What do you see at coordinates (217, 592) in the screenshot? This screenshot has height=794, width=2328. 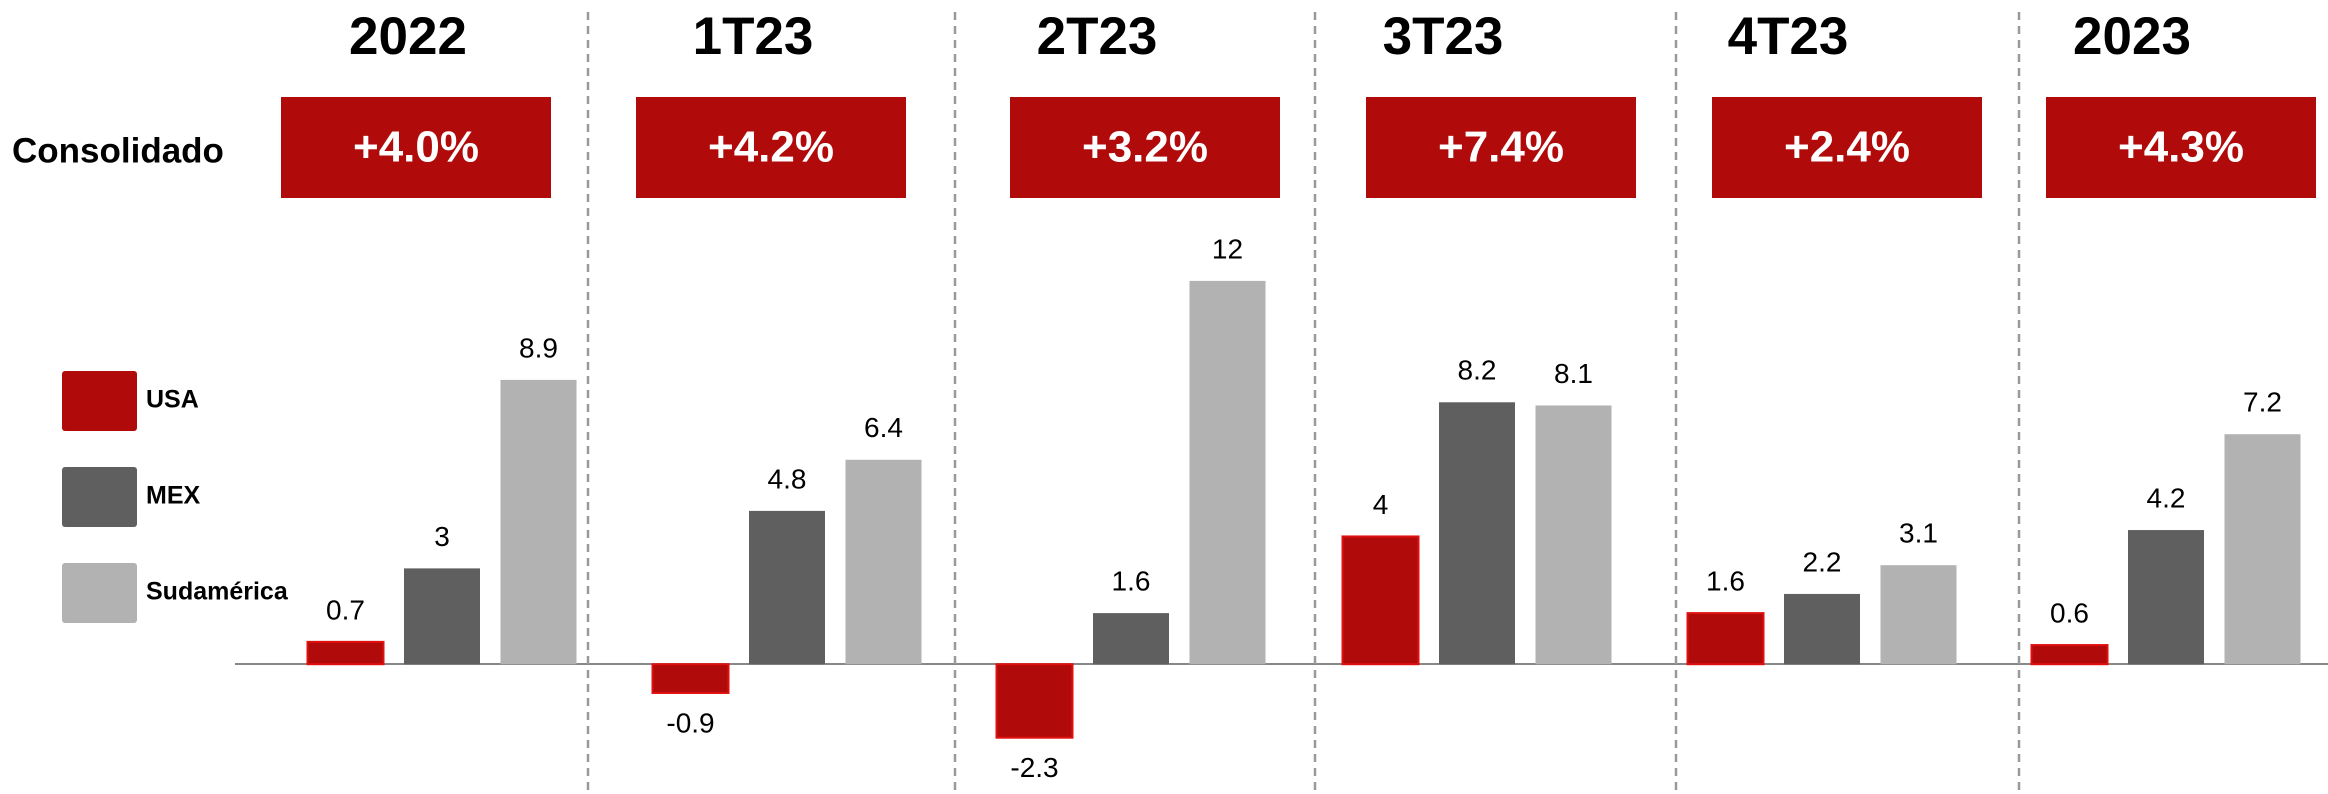 I see `legend-label: Sudamérica` at bounding box center [217, 592].